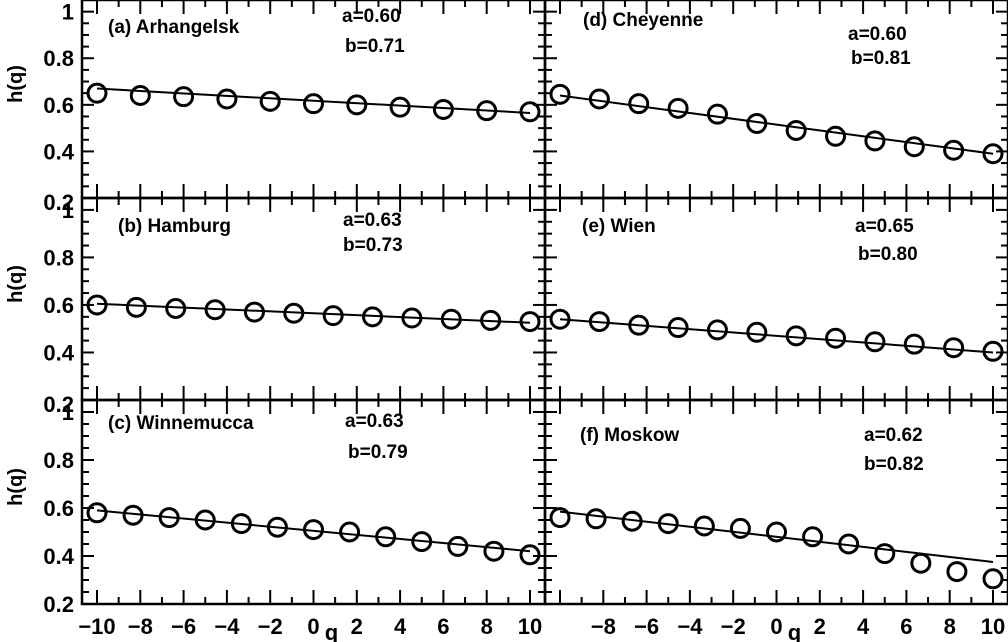 The height and width of the screenshot is (642, 1008). Describe the element at coordinates (820, 626) in the screenshot. I see `x-tick-label: 2` at that location.